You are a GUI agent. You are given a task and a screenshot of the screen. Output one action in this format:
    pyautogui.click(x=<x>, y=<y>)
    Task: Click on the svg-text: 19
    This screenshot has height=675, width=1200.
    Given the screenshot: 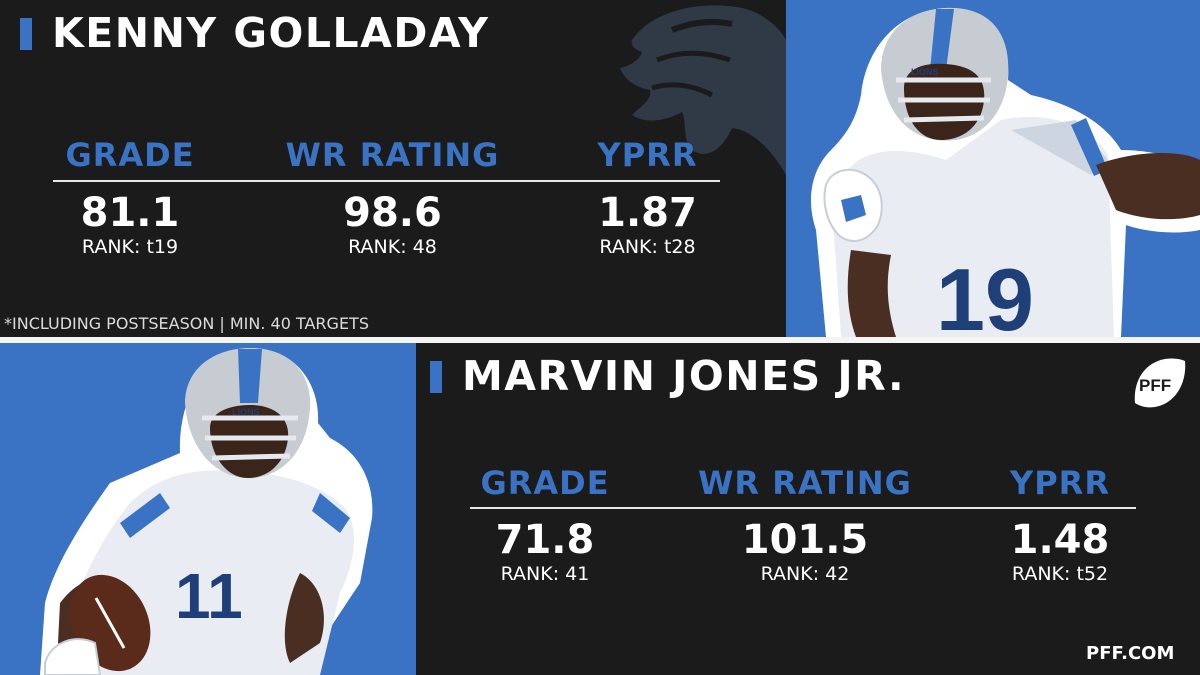 What is the action you would take?
    pyautogui.click(x=985, y=293)
    